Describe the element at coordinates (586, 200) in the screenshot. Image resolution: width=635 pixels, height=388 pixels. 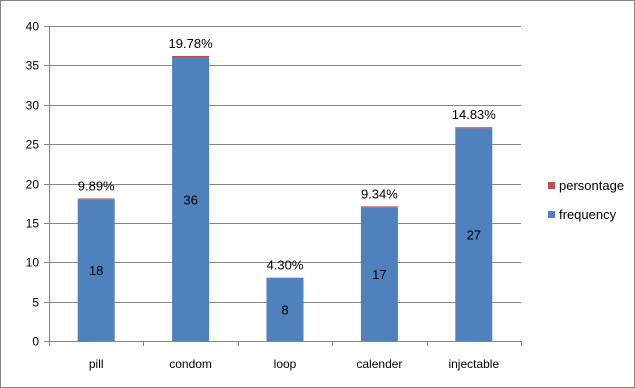
I see `legend: persontage frequency` at that location.